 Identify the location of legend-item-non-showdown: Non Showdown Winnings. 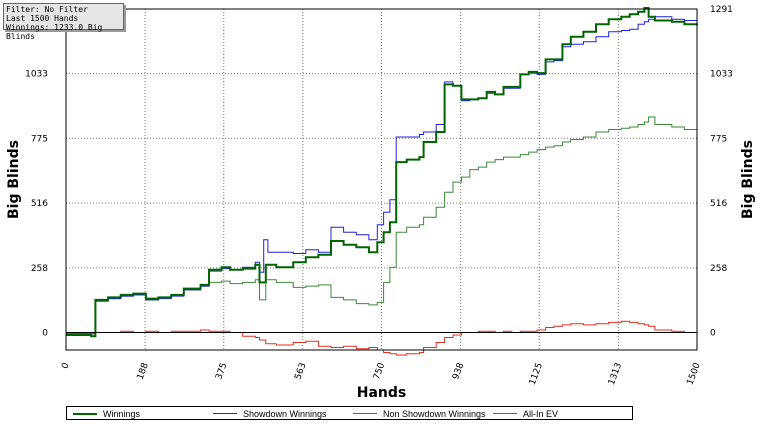
(419, 413).